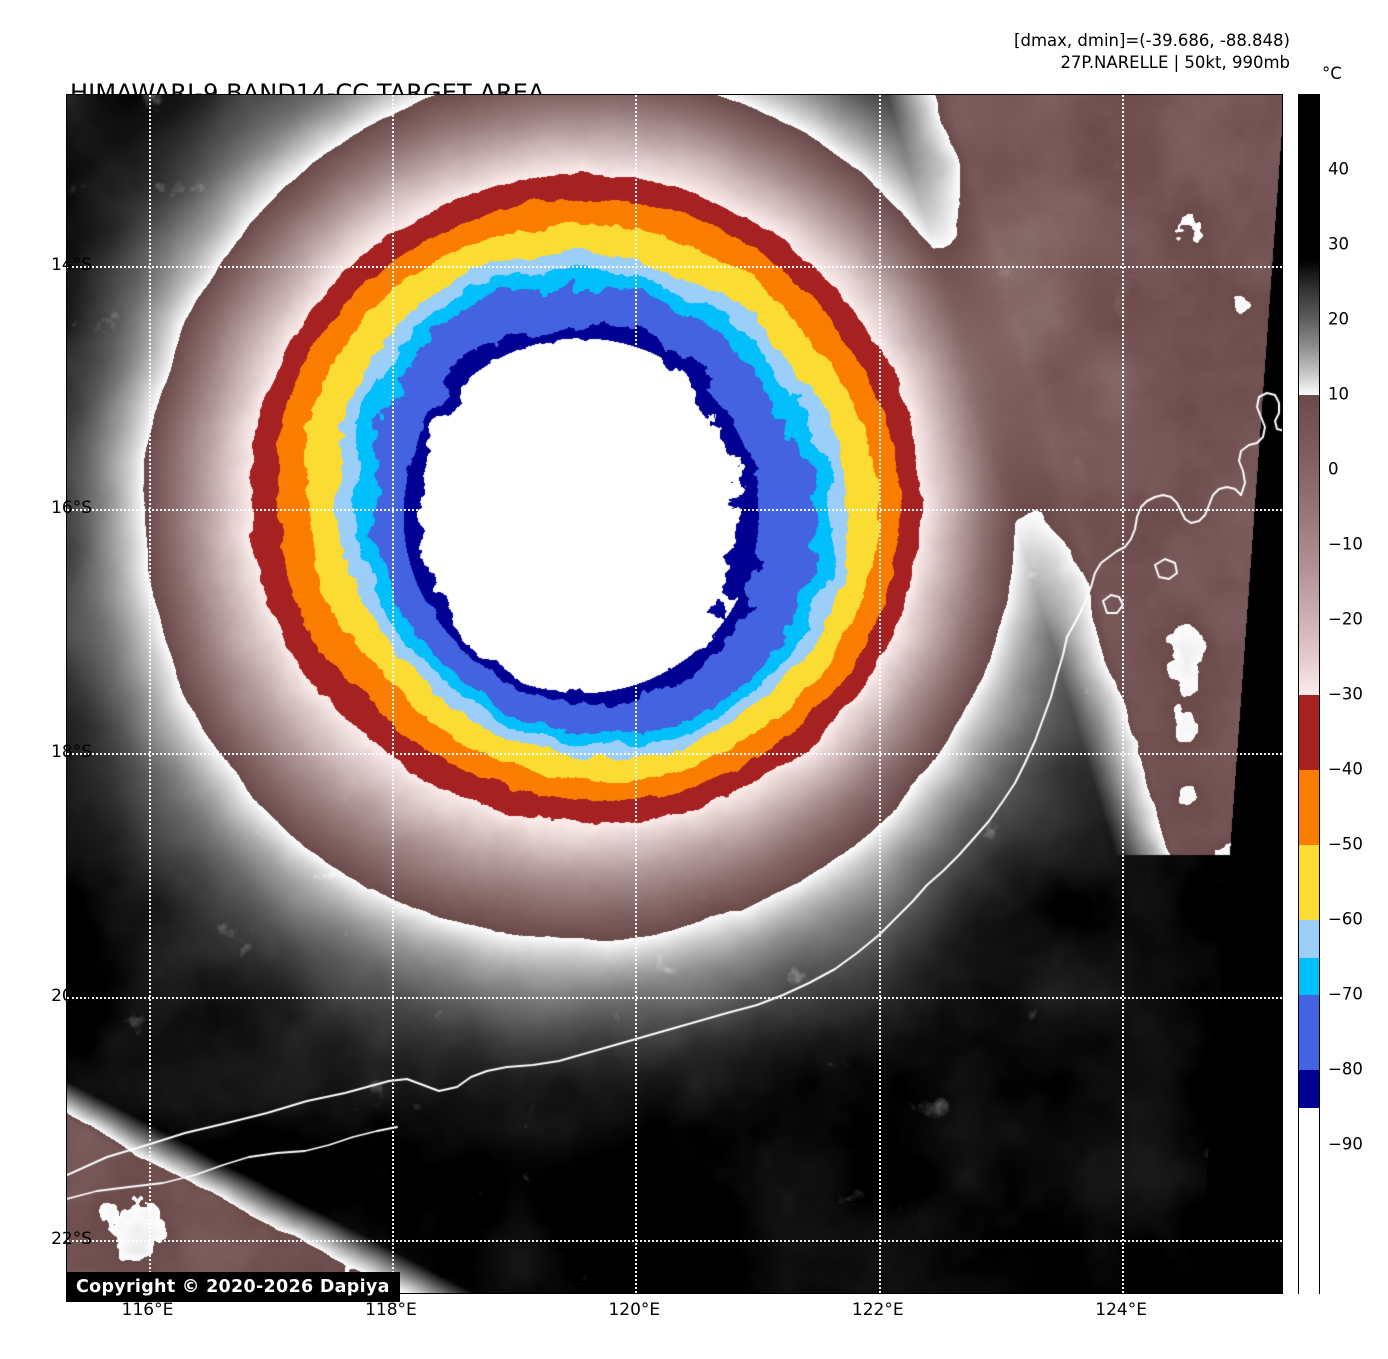 This screenshot has height=1359, width=1388. Describe the element at coordinates (1309, 883) in the screenshot. I see `colorbar-band-yellow` at that location.